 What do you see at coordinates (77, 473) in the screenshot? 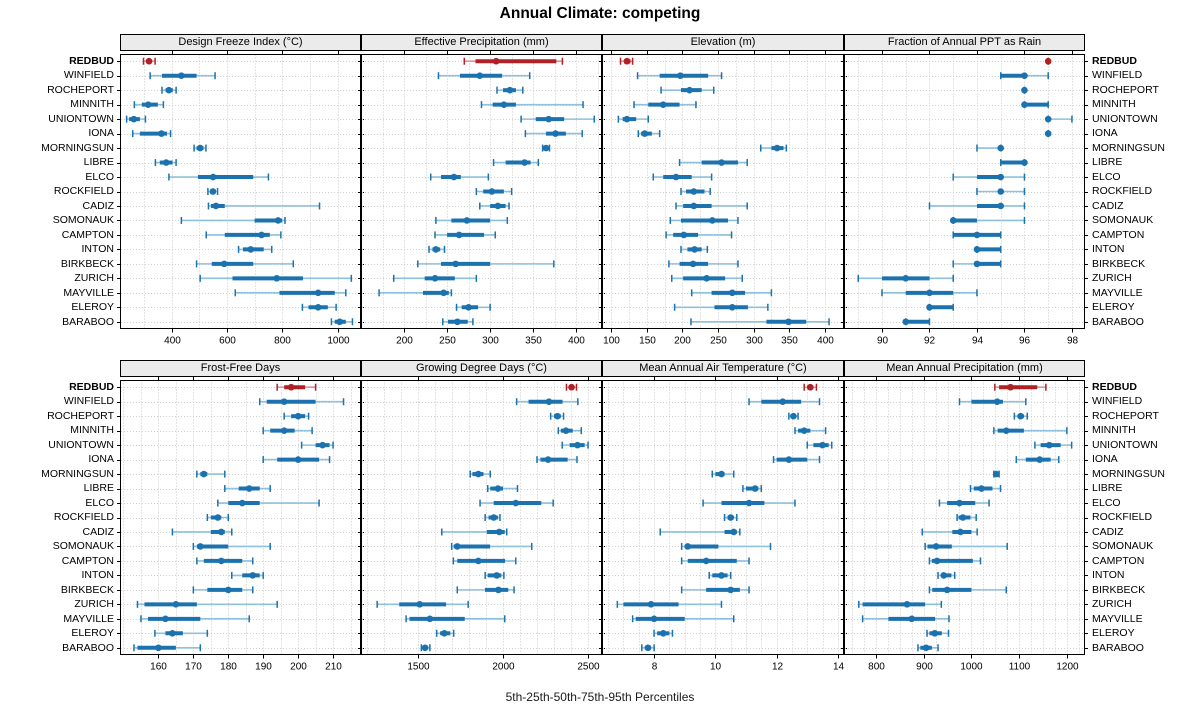
I see `row-label-morningsun: MORNINGSUN` at bounding box center [77, 473].